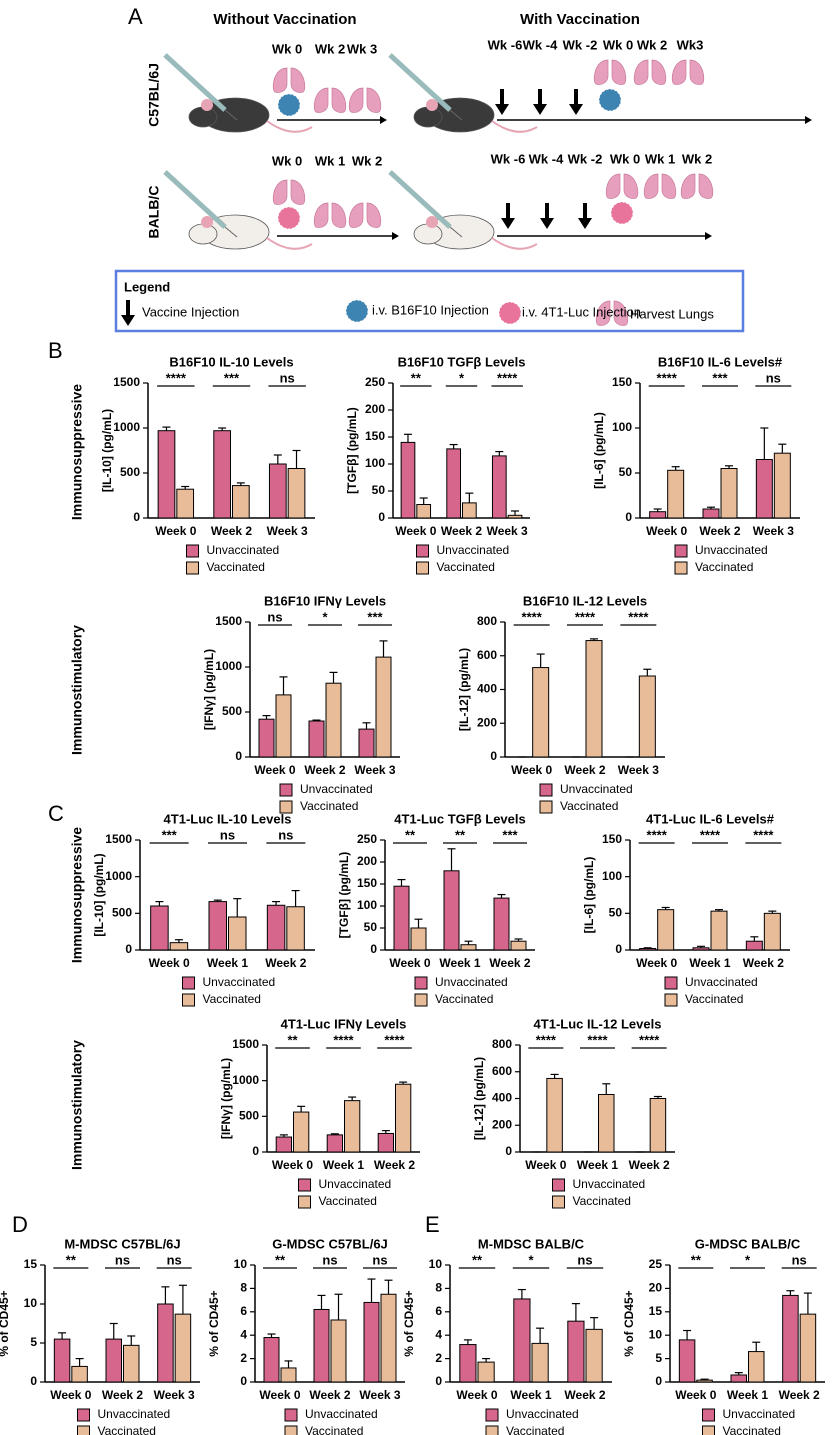 Image resolution: width=832 pixels, height=1435 pixels. Describe the element at coordinates (5, 1323) in the screenshot. I see `y-axis-label: % of CD45+` at that location.